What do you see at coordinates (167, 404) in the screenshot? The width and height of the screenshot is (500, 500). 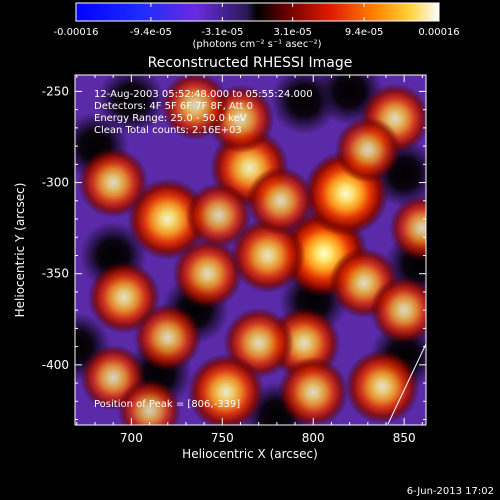 I see `peak-position-label: Position of Peak = [806,-339]` at bounding box center [167, 404].